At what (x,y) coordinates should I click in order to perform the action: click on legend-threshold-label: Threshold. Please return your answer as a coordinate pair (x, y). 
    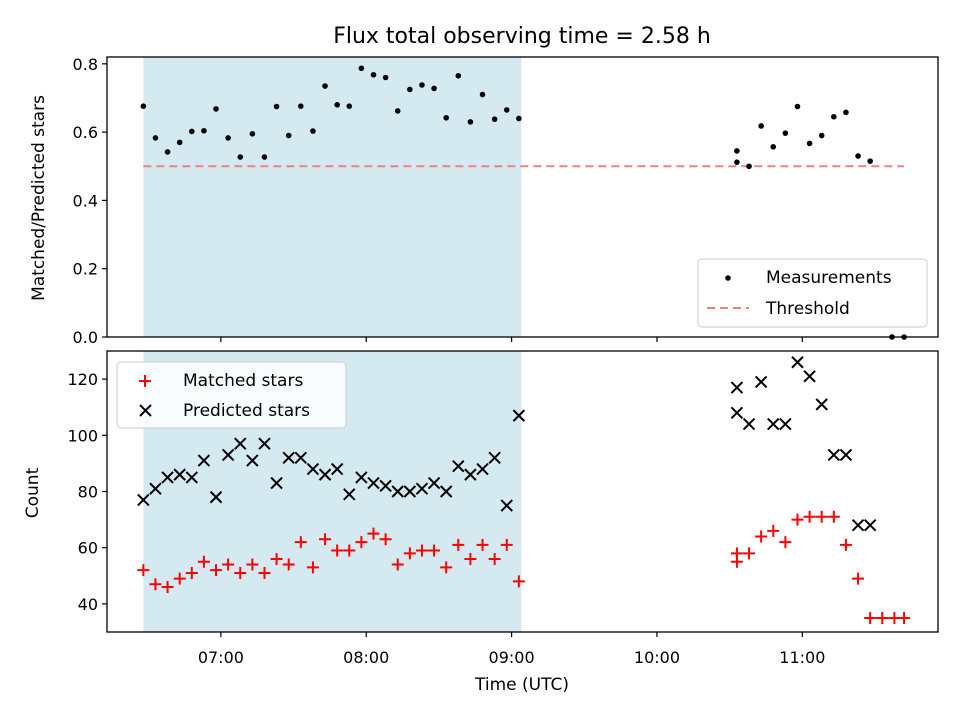
    Looking at the image, I should click on (807, 309).